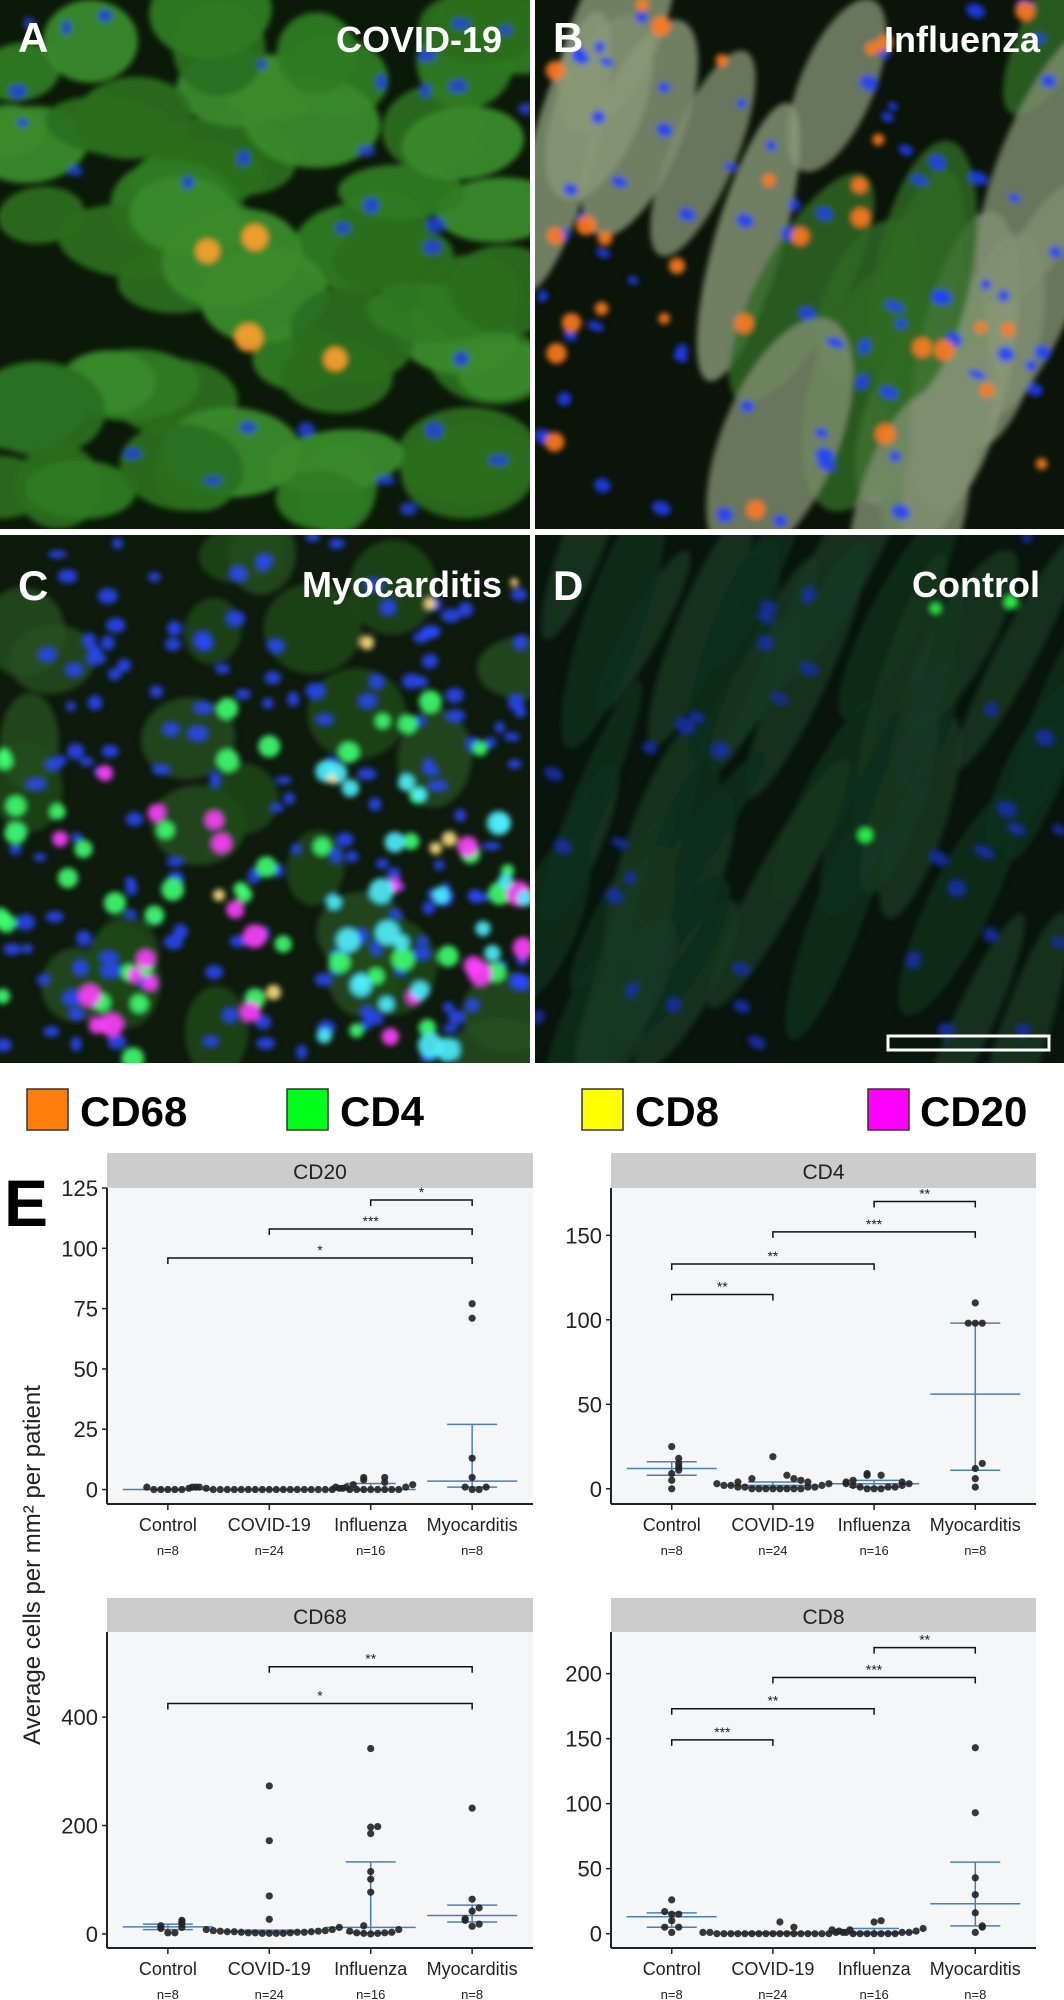 Image resolution: width=1064 pixels, height=2000 pixels. What do you see at coordinates (672, 1550) in the screenshot?
I see `n-label: n=8` at bounding box center [672, 1550].